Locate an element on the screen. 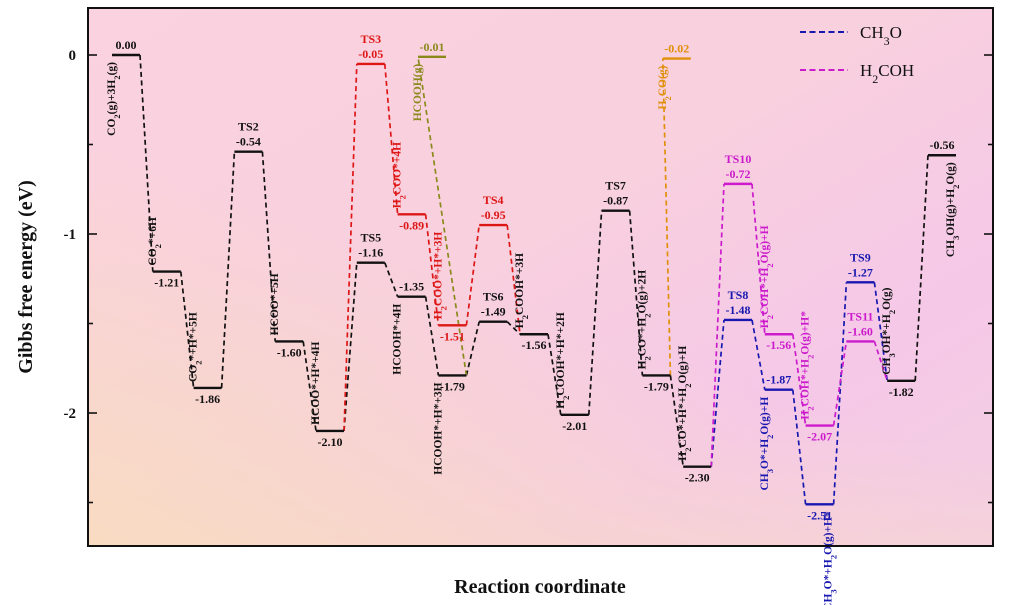  value-label-L12m: -2.07 is located at coordinates (819, 437).